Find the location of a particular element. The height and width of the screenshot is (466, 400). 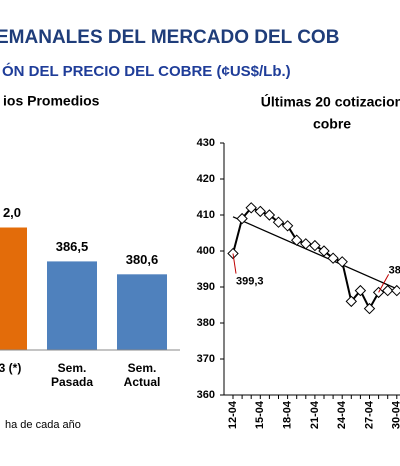

x-tick-label: Pasada is located at coordinates (72, 382).